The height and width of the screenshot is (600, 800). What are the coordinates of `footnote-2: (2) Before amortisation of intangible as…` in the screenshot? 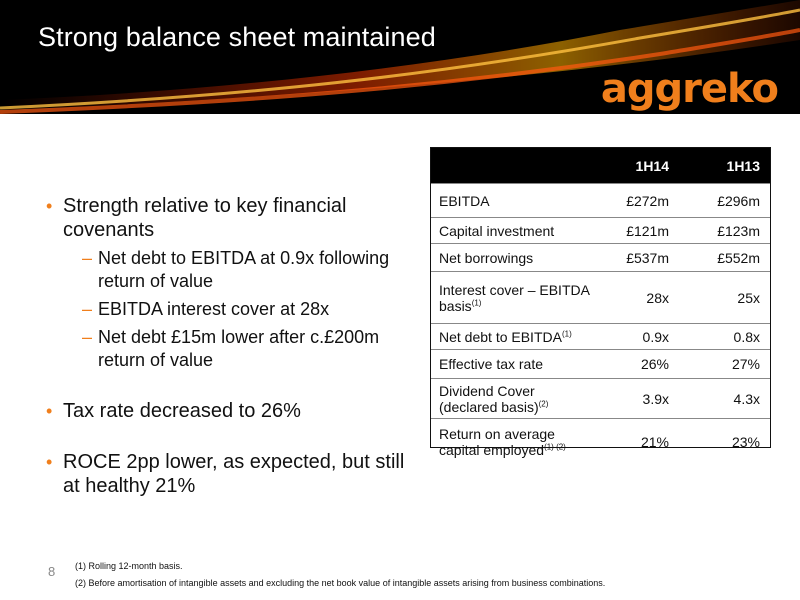 It's located at (340, 583).